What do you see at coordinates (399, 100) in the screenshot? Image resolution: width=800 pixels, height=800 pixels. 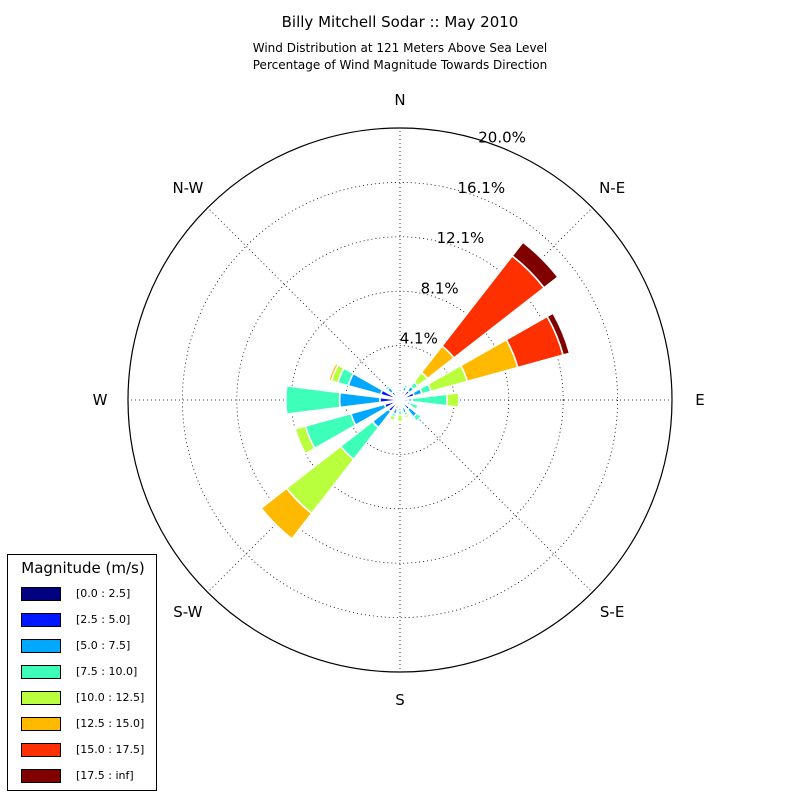 I see `direction-label: N` at bounding box center [399, 100].